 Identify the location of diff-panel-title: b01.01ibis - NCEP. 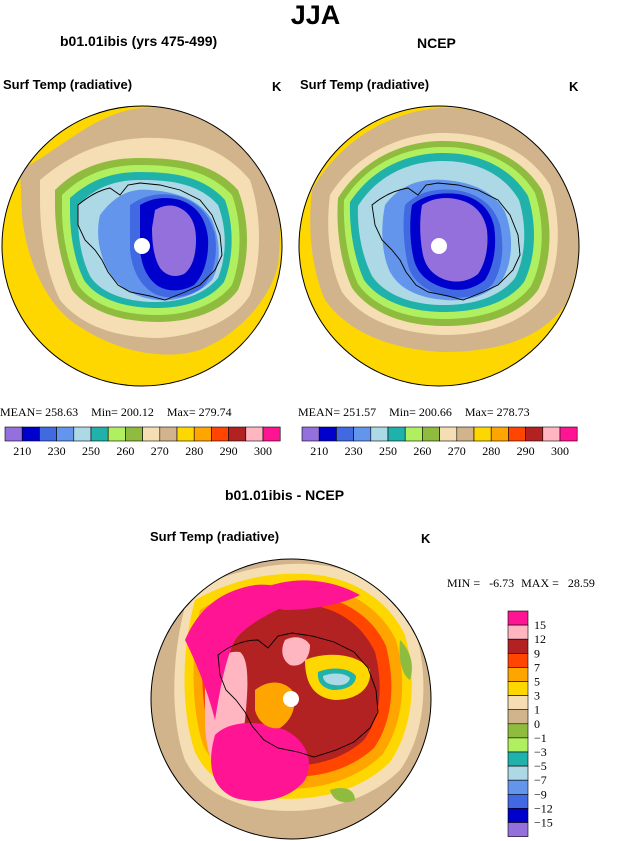
(285, 495).